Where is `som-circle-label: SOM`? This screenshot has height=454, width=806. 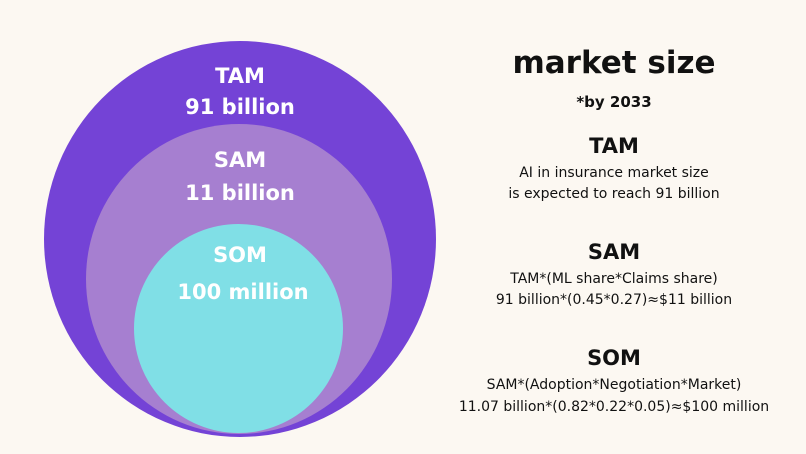 som-circle-label: SOM is located at coordinates (240, 255).